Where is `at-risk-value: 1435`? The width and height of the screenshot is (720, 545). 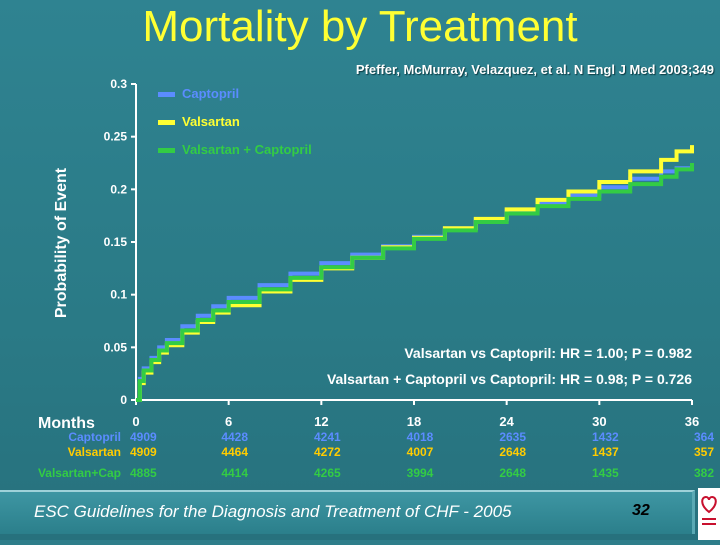
at-risk-value: 1435 is located at coordinates (605, 473).